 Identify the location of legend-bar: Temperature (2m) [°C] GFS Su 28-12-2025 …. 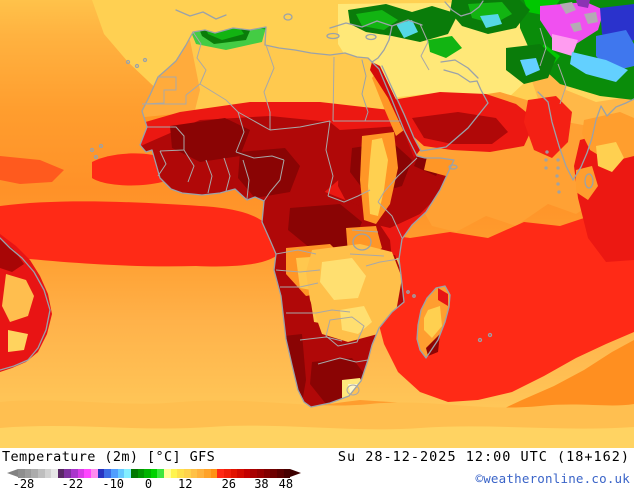
(317, 469).